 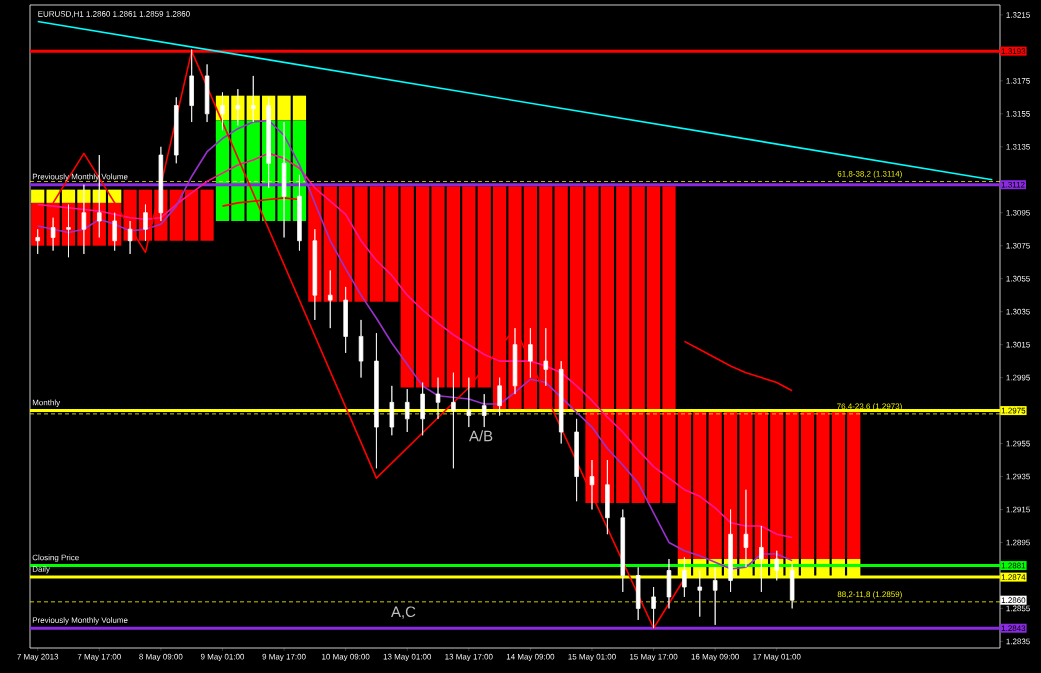 What do you see at coordinates (738, 366) in the screenshot?
I see `line-series` at bounding box center [738, 366].